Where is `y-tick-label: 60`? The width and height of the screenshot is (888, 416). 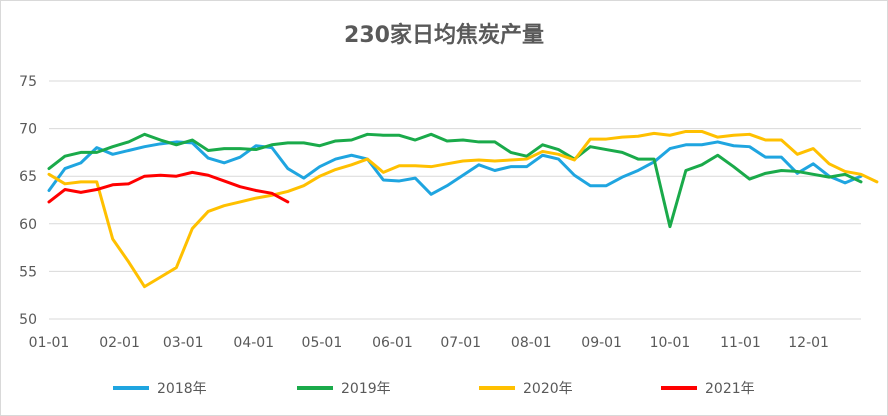 y-tick-label: 60 is located at coordinates (28, 225).